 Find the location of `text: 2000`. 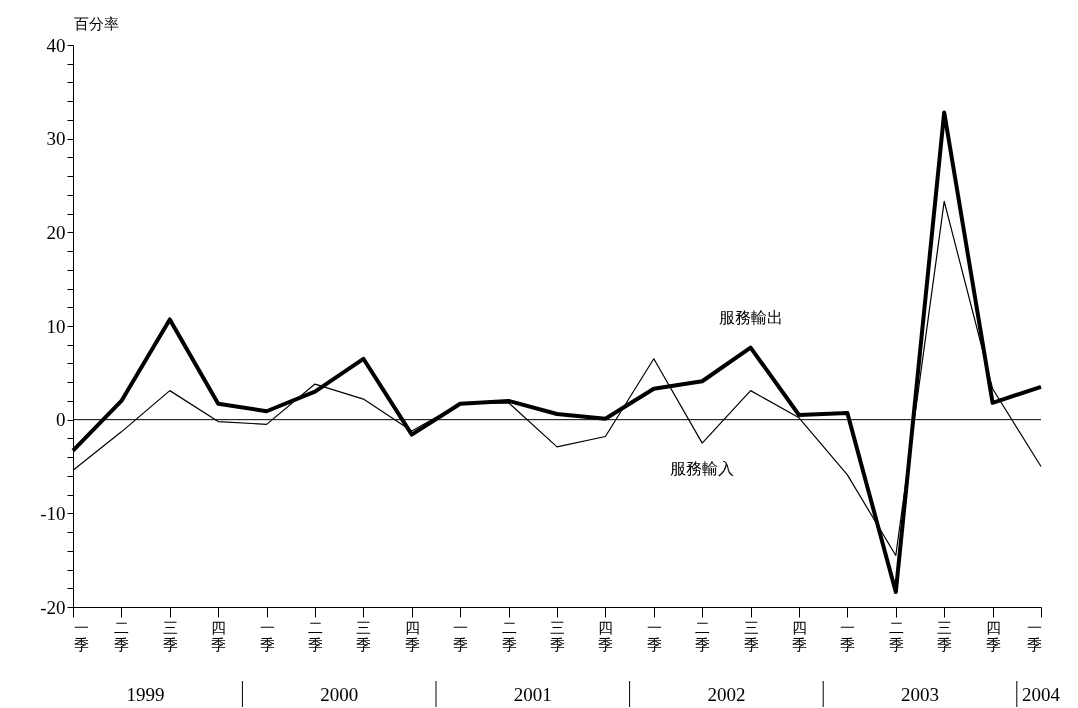

text: 2000 is located at coordinates (339, 694).